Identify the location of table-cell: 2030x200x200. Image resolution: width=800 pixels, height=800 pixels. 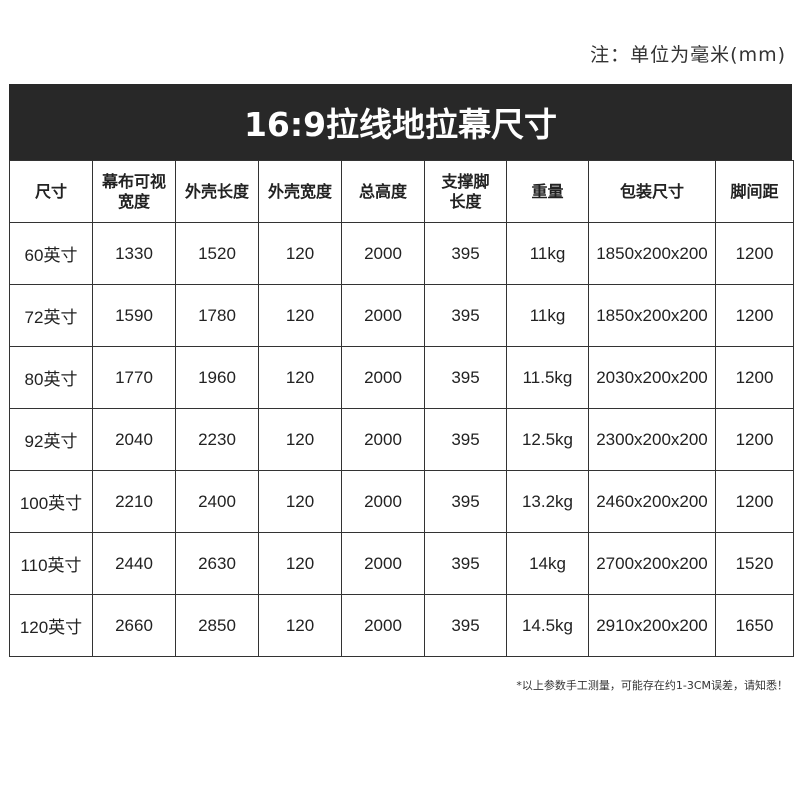
(652, 377).